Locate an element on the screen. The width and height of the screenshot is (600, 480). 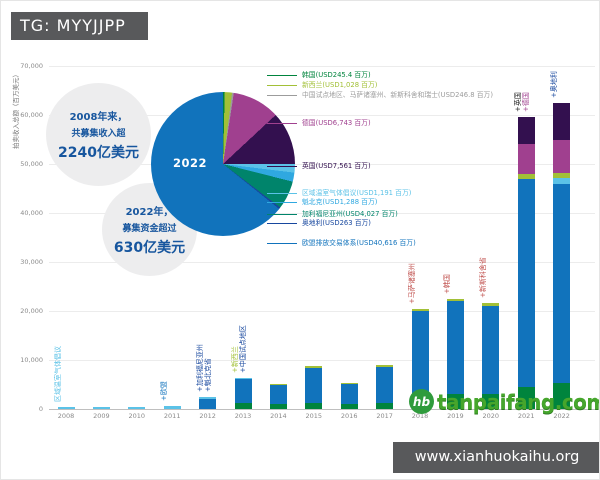
y-tick-label: 40,000 is located at coordinates (31, 213).